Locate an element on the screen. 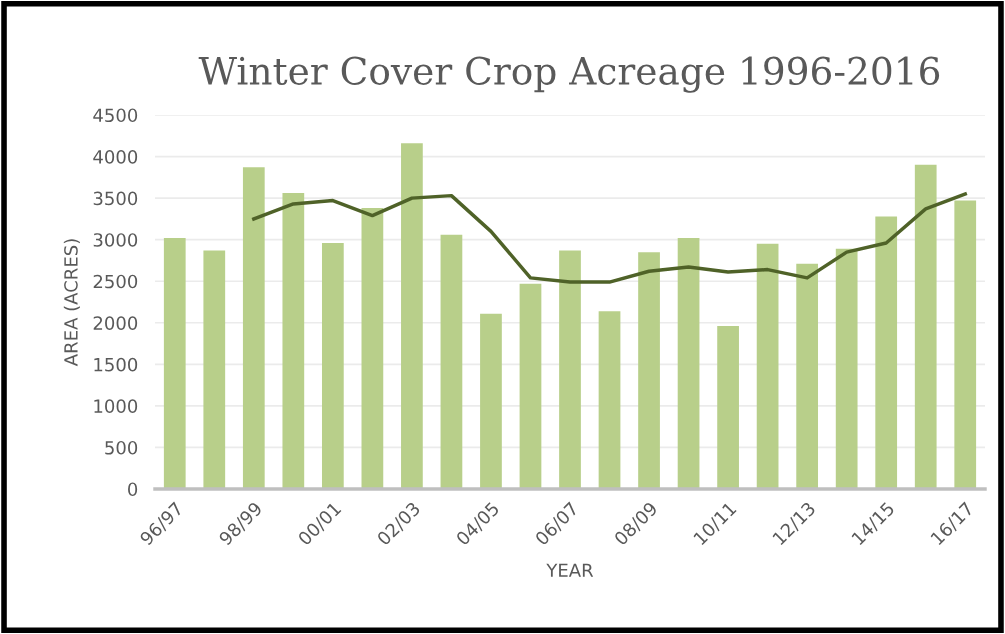 The image size is (1005, 634). y-tick-label: 3000 is located at coordinates (115, 240).